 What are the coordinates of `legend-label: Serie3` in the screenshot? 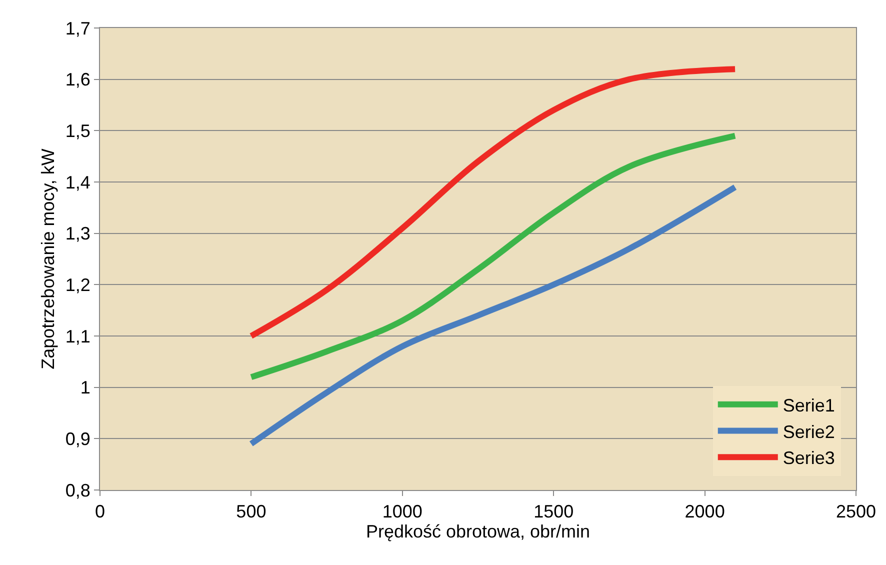 It's located at (808, 458).